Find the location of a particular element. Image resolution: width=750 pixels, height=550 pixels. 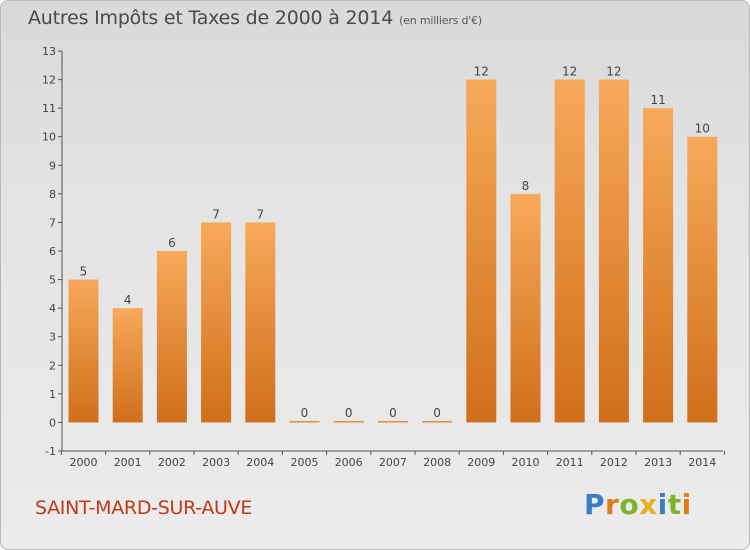

y-tick-label: 2 is located at coordinates (52, 365).